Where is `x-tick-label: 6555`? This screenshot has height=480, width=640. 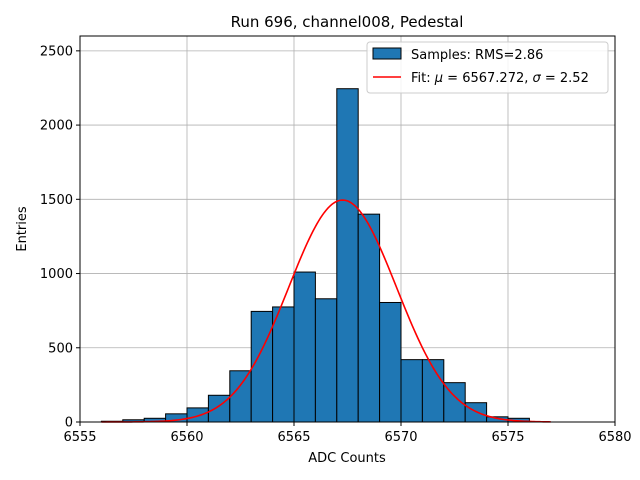 x-tick-label: 6555 is located at coordinates (79, 437).